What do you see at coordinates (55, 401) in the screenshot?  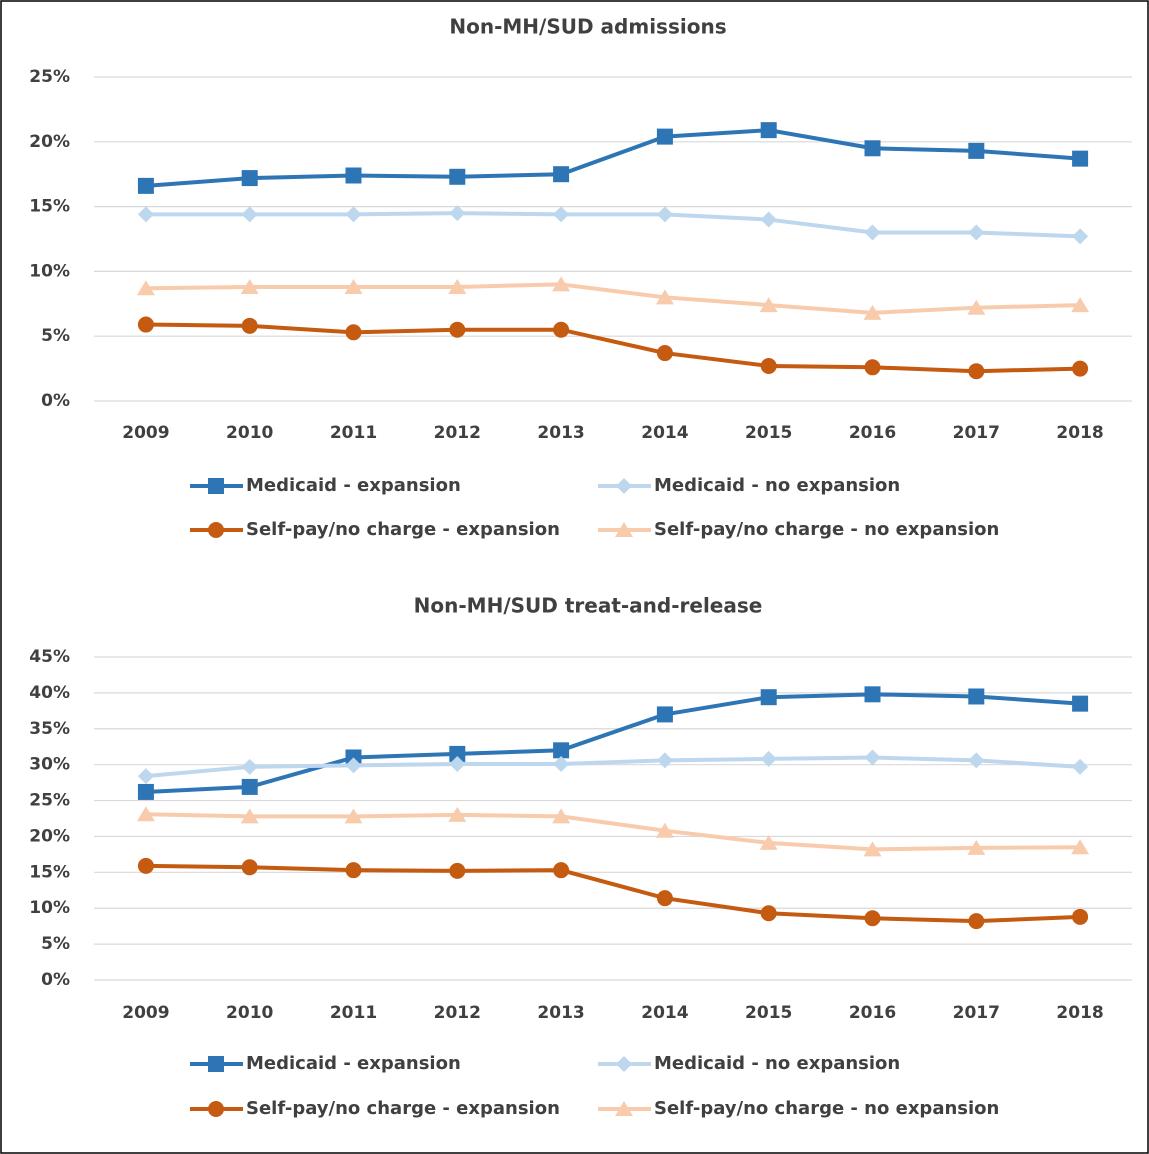 I see `y-tick-label: 0%` at bounding box center [55, 401].